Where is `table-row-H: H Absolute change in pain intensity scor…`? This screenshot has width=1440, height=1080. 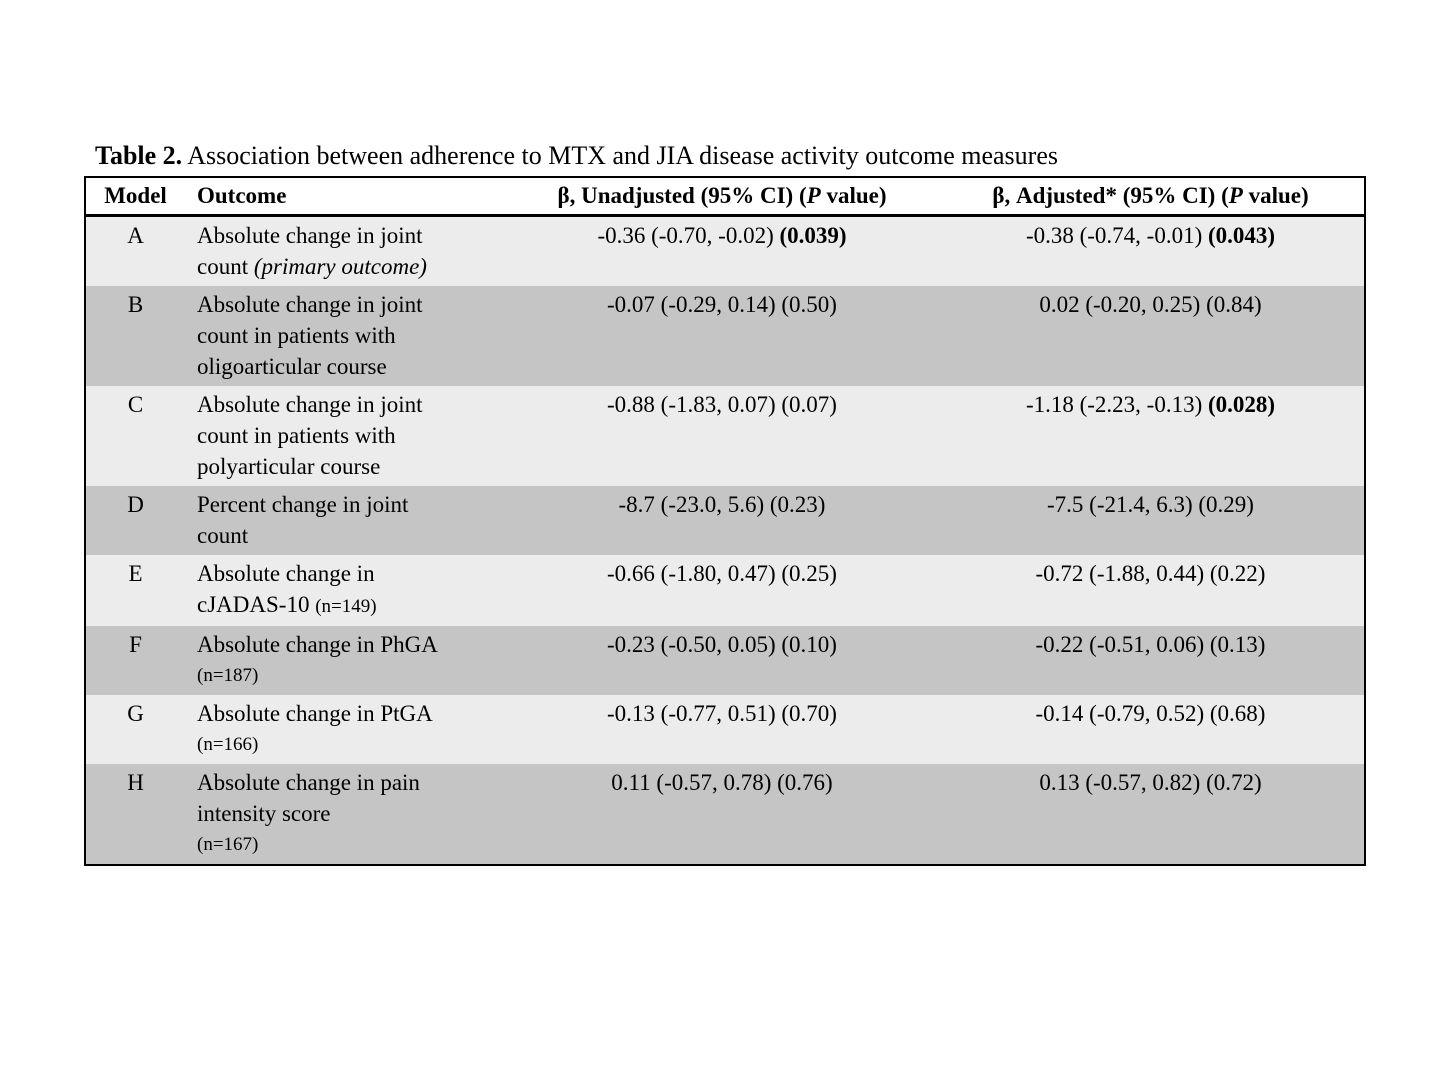
table-row-H: H Absolute change in pain intensity scor… is located at coordinates (725, 814).